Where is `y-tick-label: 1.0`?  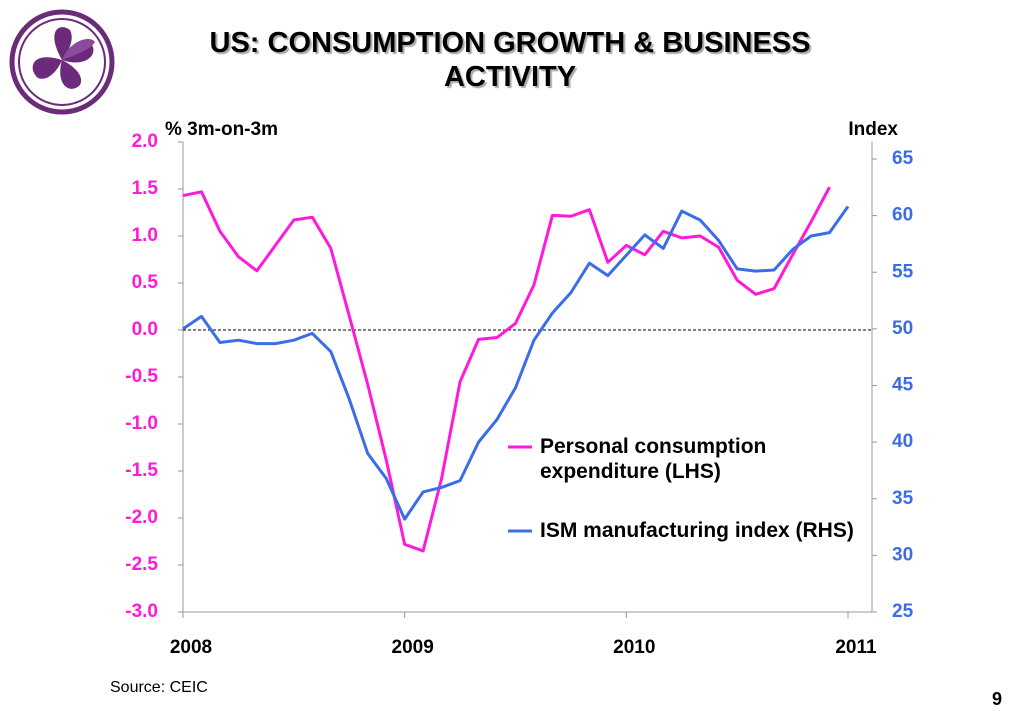 y-tick-label: 1.0 is located at coordinates (145, 235).